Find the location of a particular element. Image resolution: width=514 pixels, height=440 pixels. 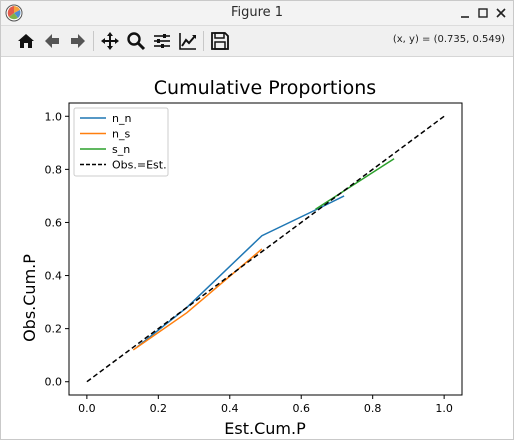

close-icon is located at coordinates (501, 13).